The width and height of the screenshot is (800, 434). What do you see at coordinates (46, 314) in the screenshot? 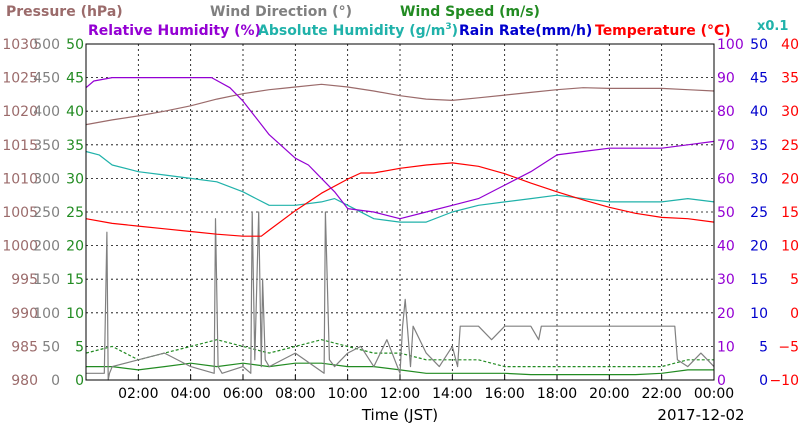
I see `tick-label-wind-direction: 100` at bounding box center [46, 314].